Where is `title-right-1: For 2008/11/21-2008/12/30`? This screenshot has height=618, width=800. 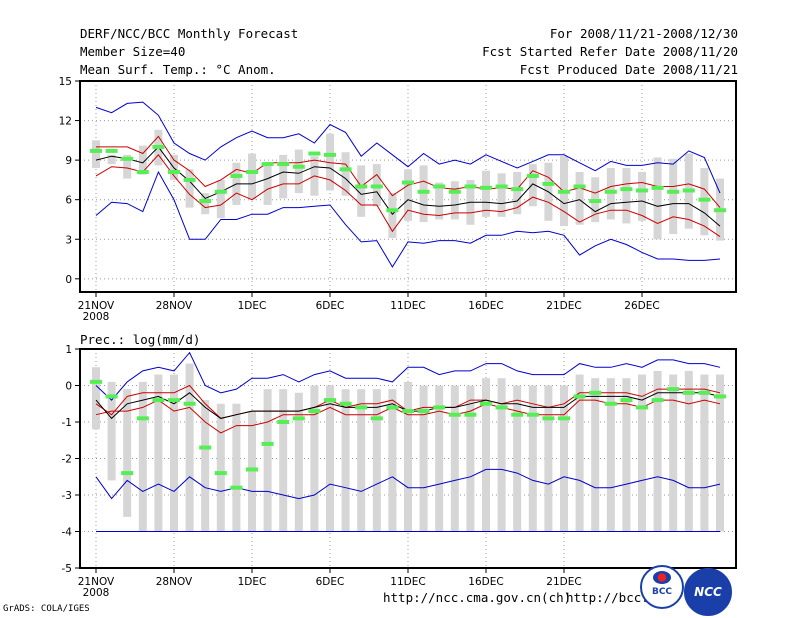
title-right-1: For 2008/11/21-2008/12/30 is located at coordinates (643, 33).